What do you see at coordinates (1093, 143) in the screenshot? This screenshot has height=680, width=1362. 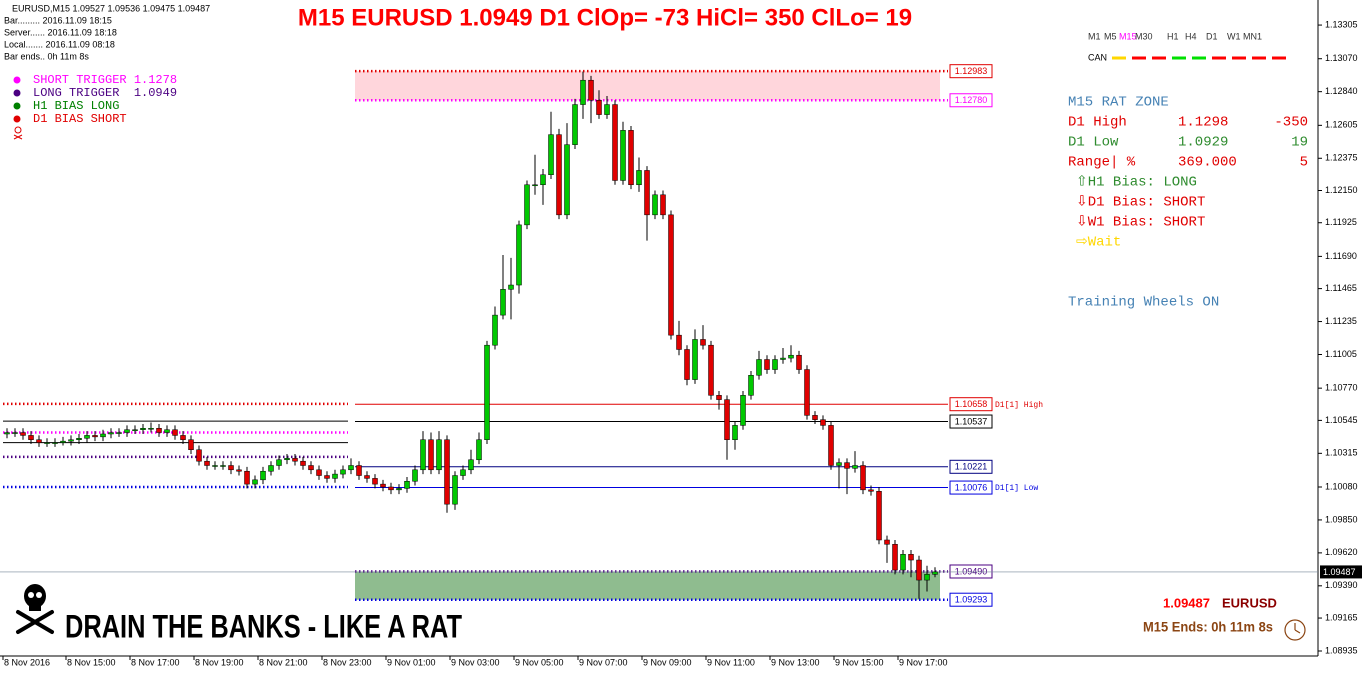 I see `rat-zone-cell: D1 Low` at bounding box center [1093, 143].